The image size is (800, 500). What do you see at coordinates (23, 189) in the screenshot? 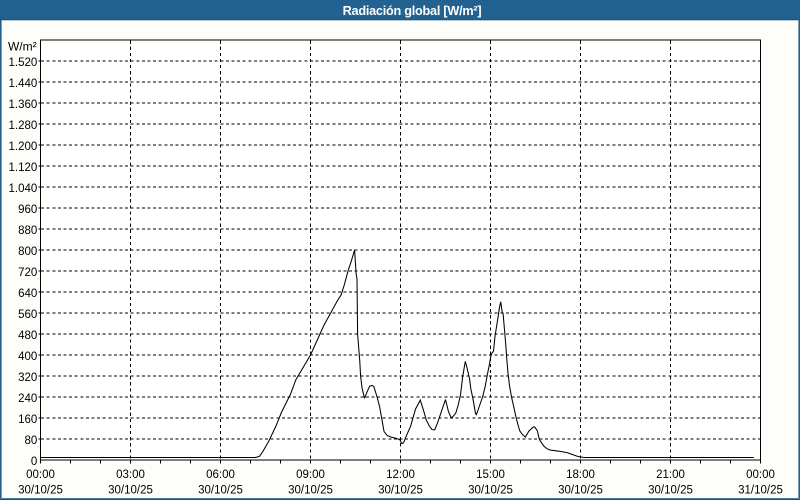
I see `svg-text: 1.040` at bounding box center [23, 189].